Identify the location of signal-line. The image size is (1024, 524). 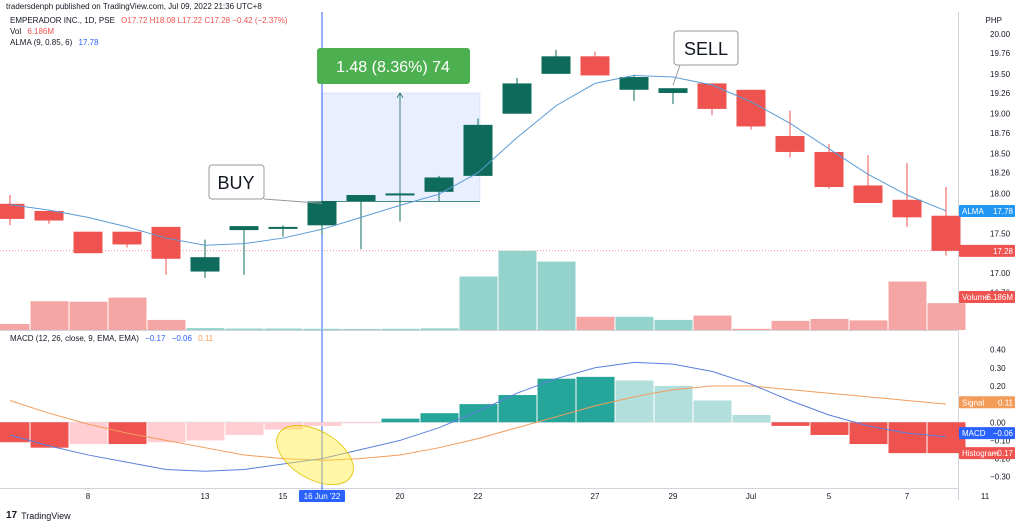
(478, 423).